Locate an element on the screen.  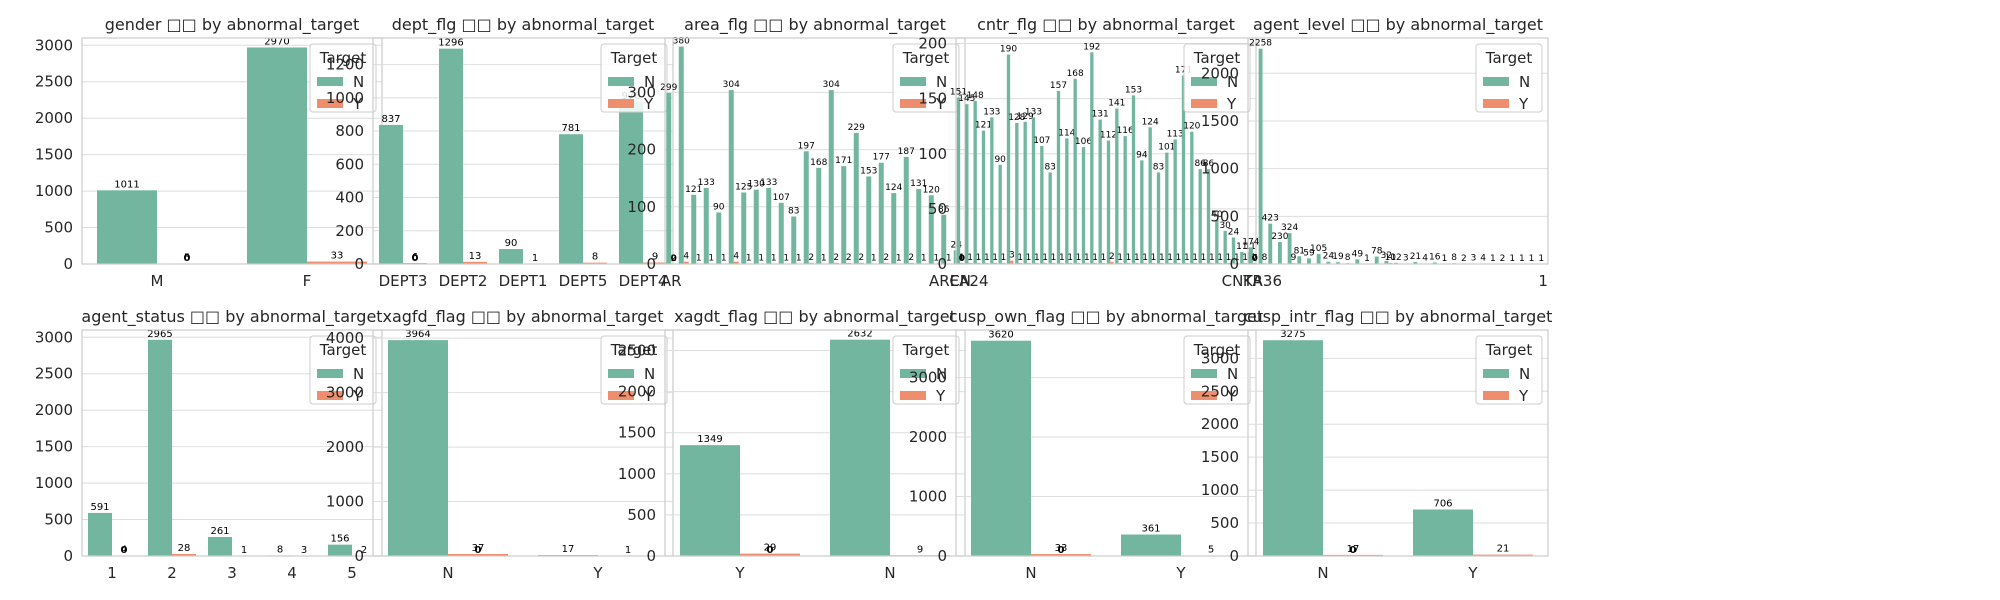
data-label: 101 is located at coordinates (1166, 148).